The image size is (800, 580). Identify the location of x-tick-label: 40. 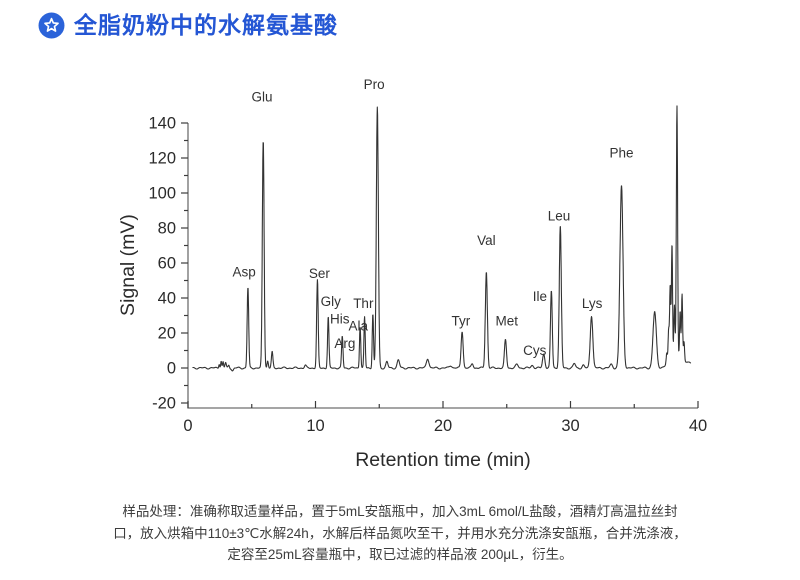
(698, 426).